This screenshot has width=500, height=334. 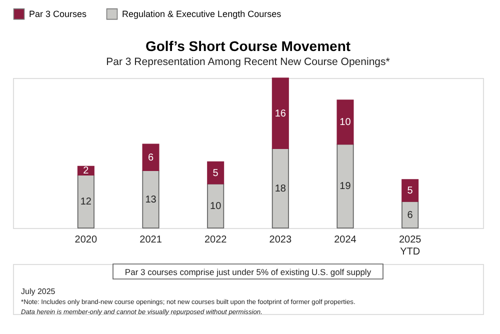 I want to click on data-label: 12, so click(x=86, y=202).